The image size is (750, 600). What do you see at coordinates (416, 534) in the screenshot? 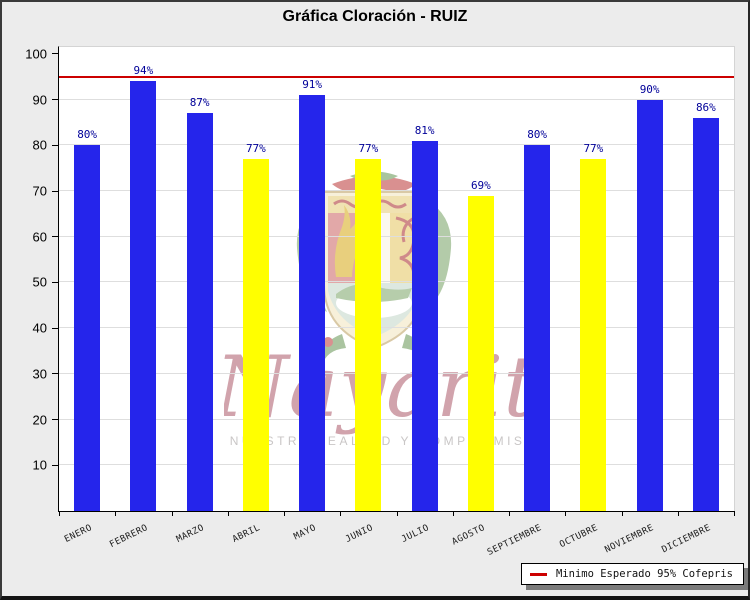
I see `x-axis-label: JULIO` at bounding box center [416, 534].